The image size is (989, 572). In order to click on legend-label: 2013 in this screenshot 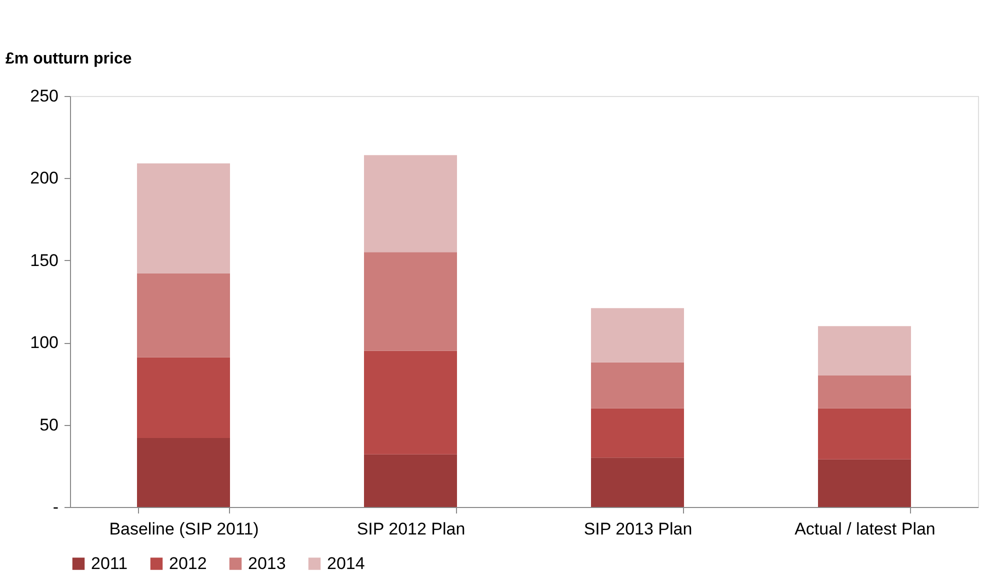, I will do `click(267, 563)`.